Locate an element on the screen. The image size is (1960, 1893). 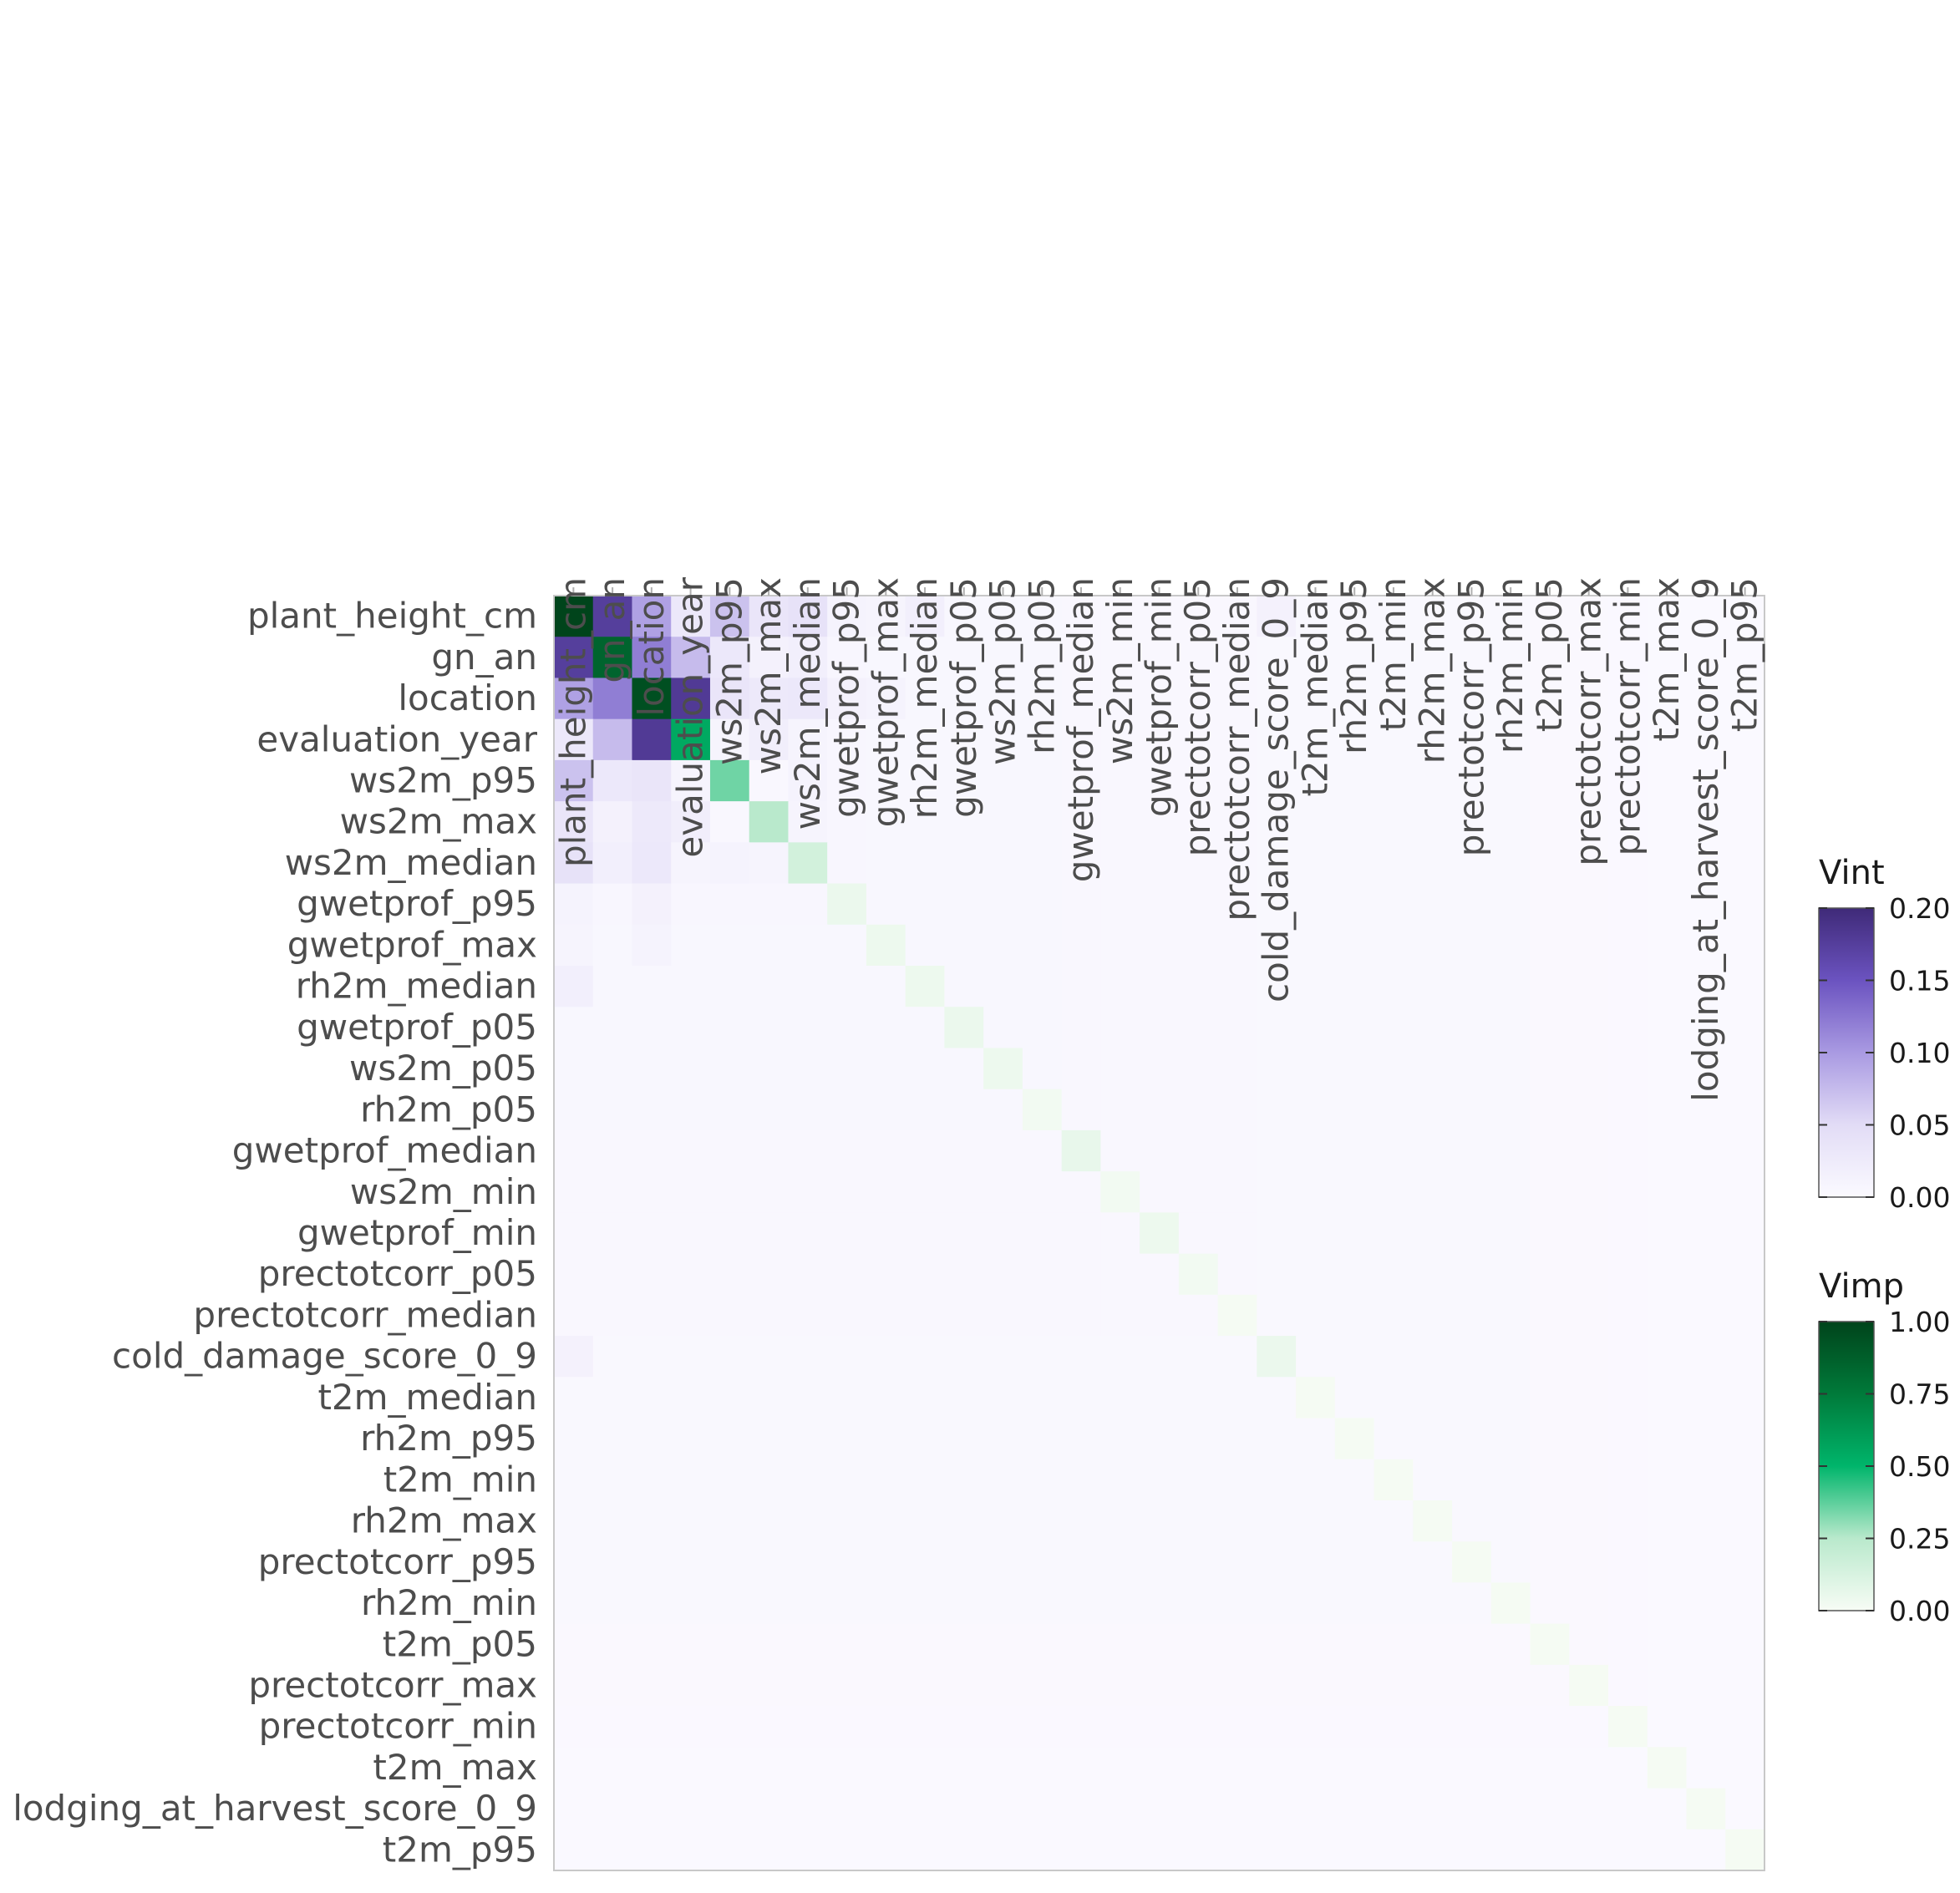
y-tick-label: rh2m_p05 is located at coordinates (448, 1109).